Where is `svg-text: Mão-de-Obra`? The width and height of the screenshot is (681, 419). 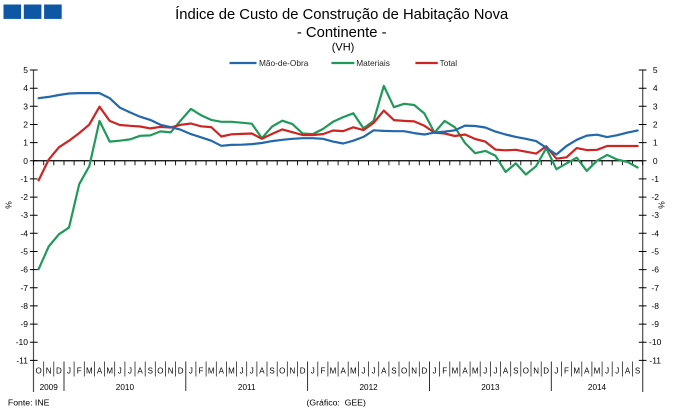 svg-text: Mão-de-Obra is located at coordinates (284, 63).